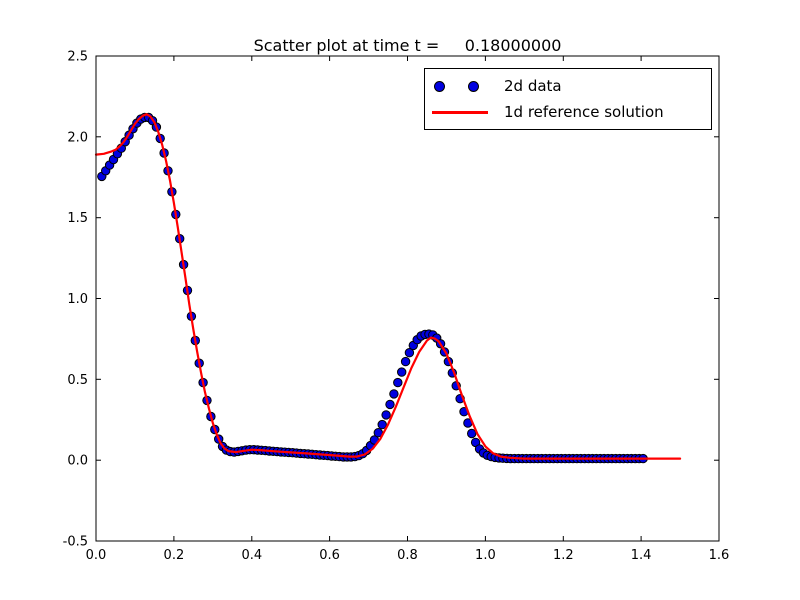 The height and width of the screenshot is (600, 800). What do you see at coordinates (329, 555) in the screenshot?
I see `x-tick-label: 0.6` at bounding box center [329, 555].